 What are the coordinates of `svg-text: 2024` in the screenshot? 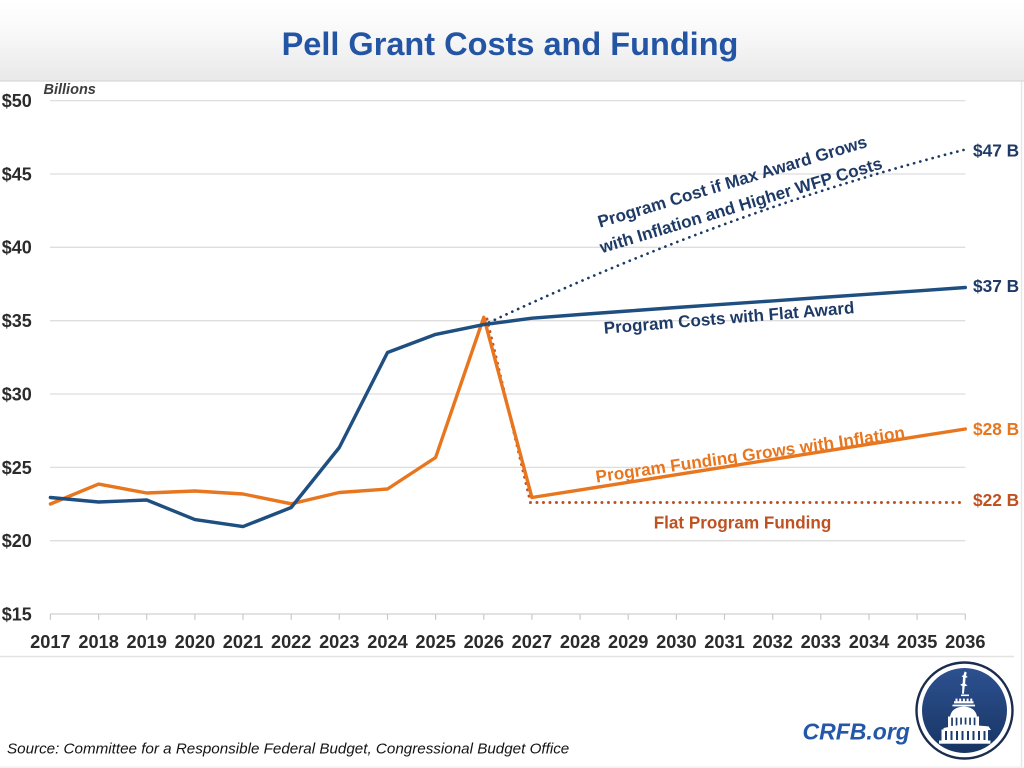 It's located at (387, 642).